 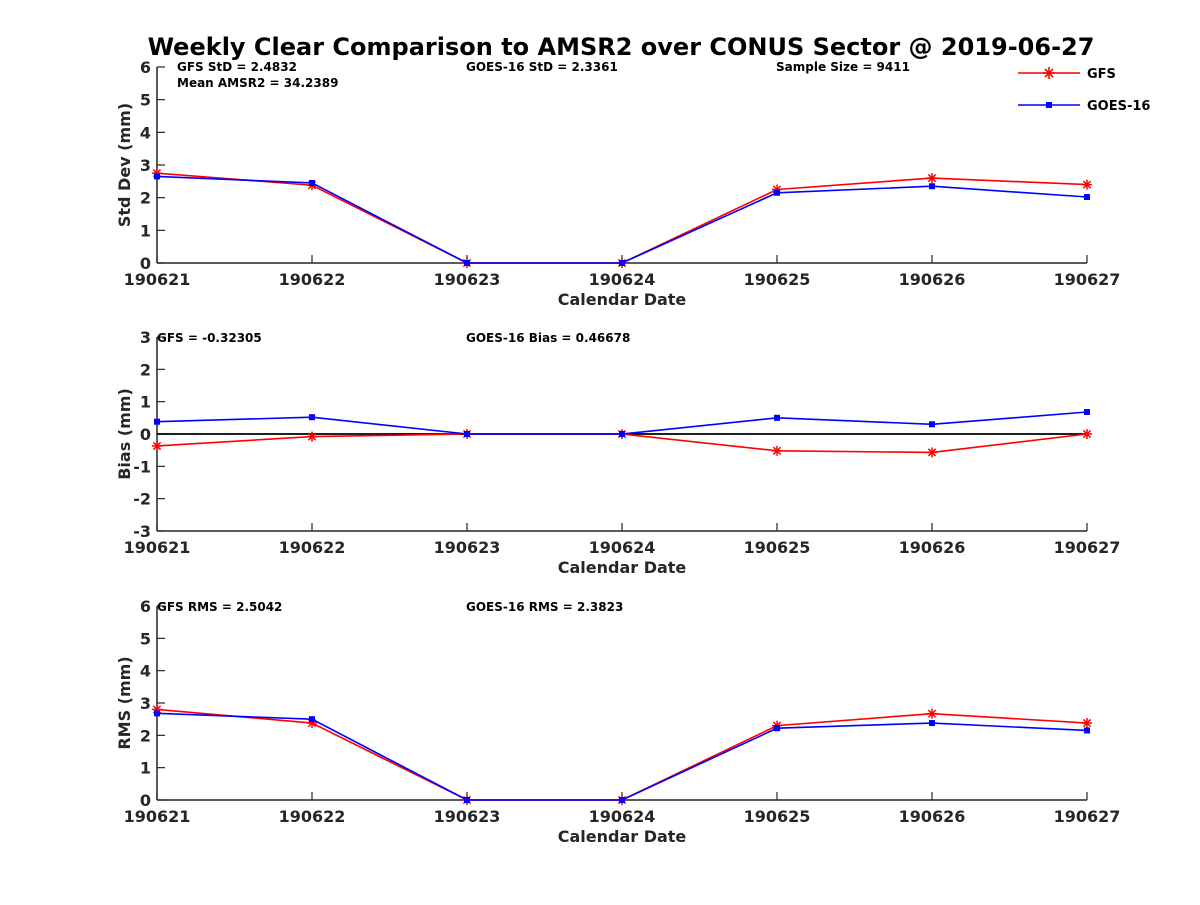 I want to click on y-tick-label: -1, so click(x=142, y=466).